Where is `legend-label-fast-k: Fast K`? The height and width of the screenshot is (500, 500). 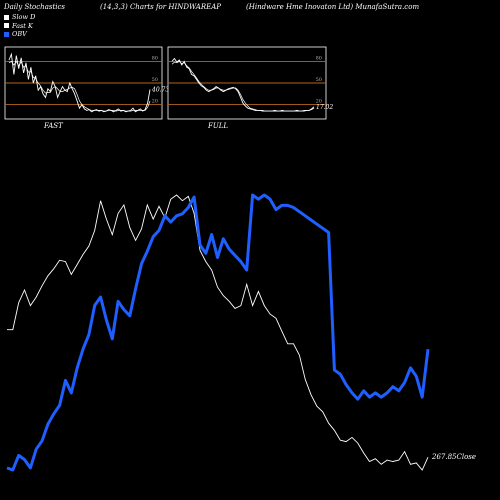 legend-label-fast-k: Fast K is located at coordinates (22, 25).